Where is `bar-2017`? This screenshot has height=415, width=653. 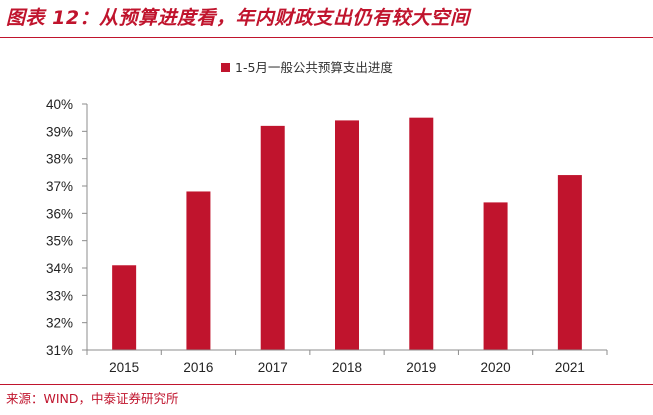
bar-2017 is located at coordinates (272, 237).